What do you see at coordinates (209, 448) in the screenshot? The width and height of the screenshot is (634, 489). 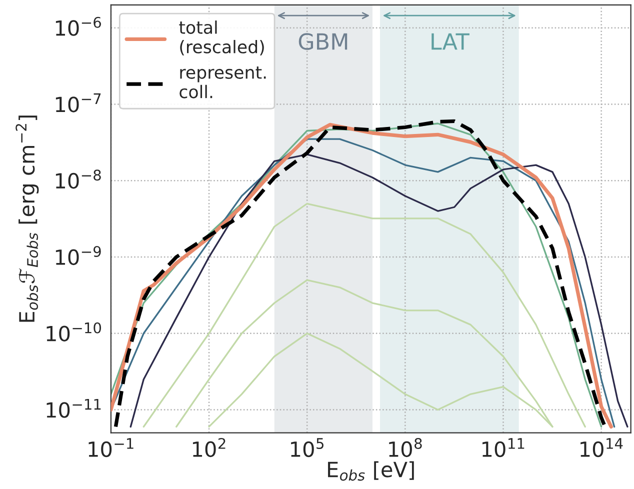 I see `x-tick-label: 10$^{2}$` at bounding box center [209, 448].